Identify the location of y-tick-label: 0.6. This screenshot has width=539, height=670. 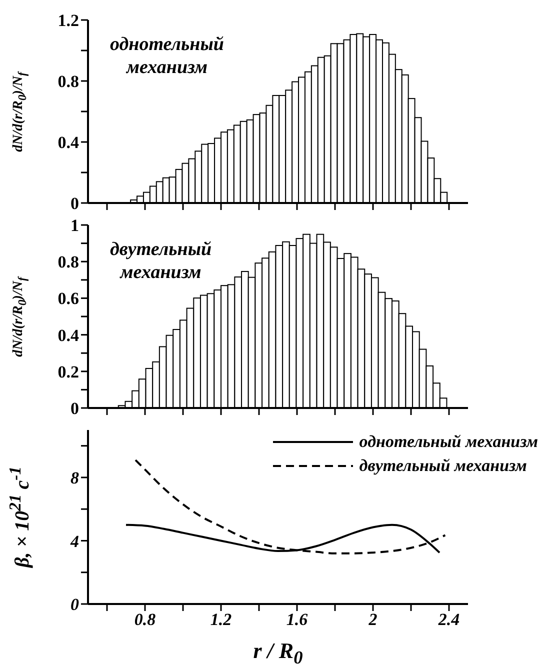
(68, 298).